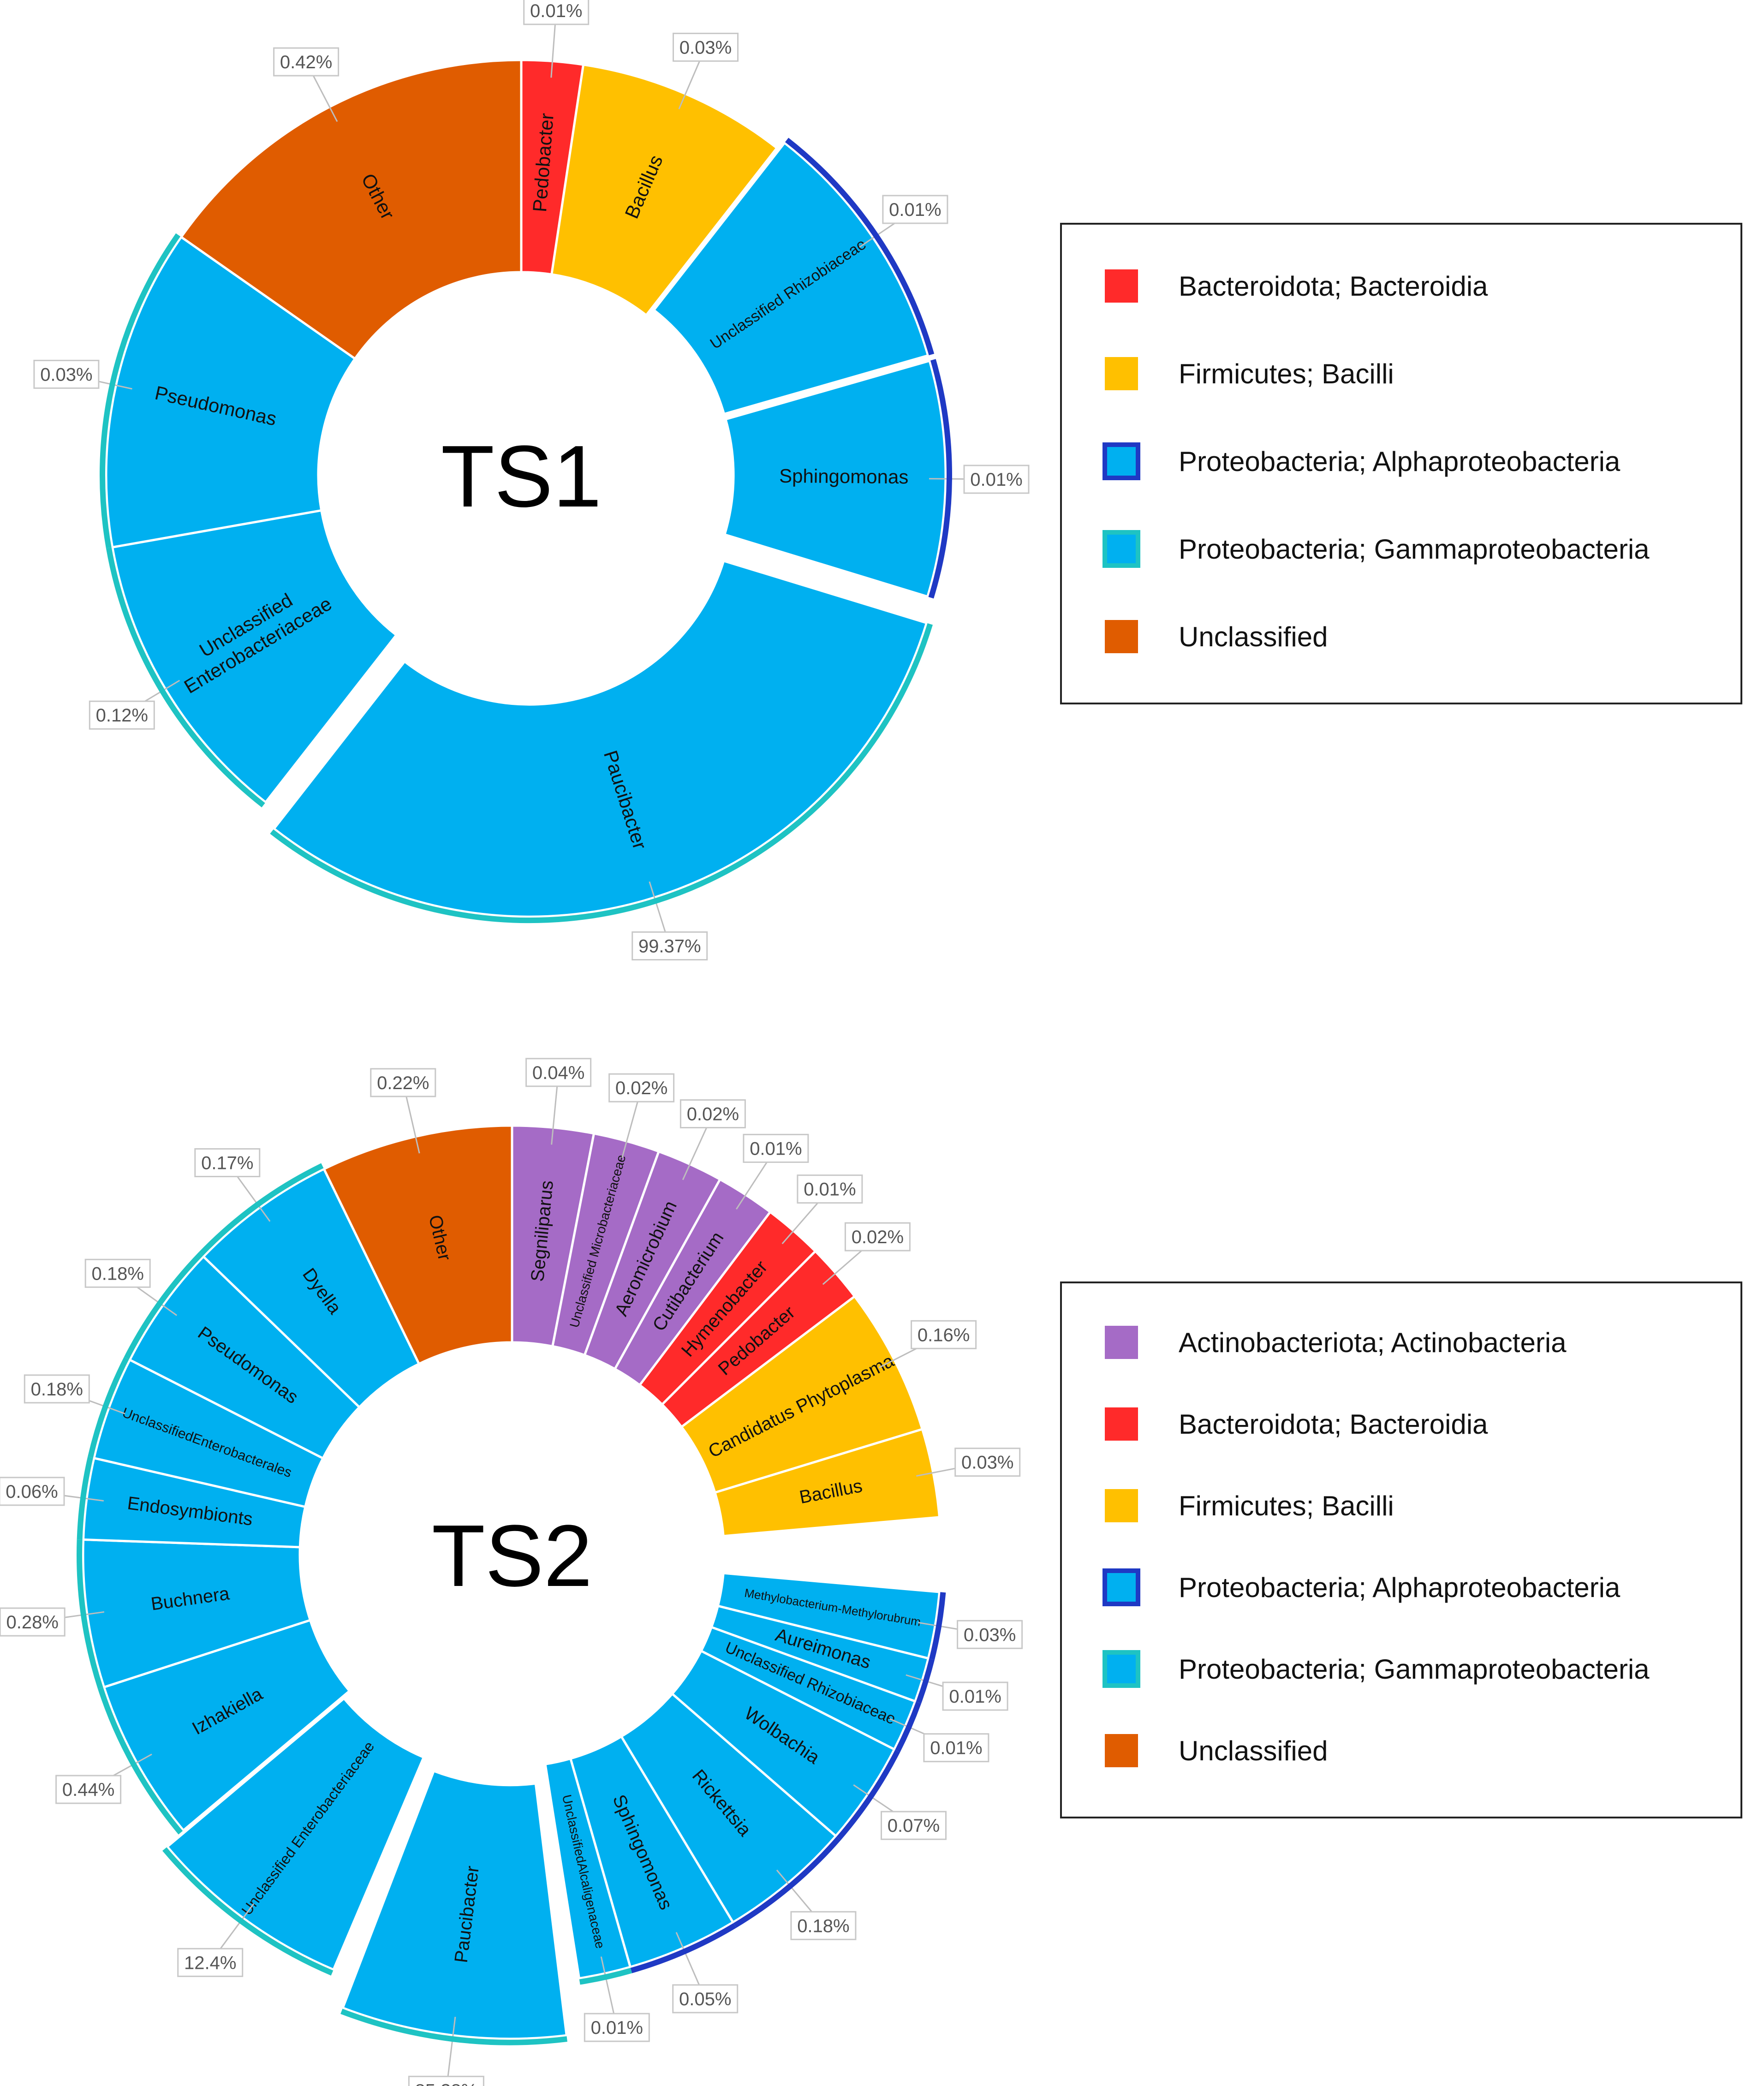 The image size is (1764, 2086). What do you see at coordinates (914, 1826) in the screenshot?
I see `percentage-value: 0.07%` at bounding box center [914, 1826].